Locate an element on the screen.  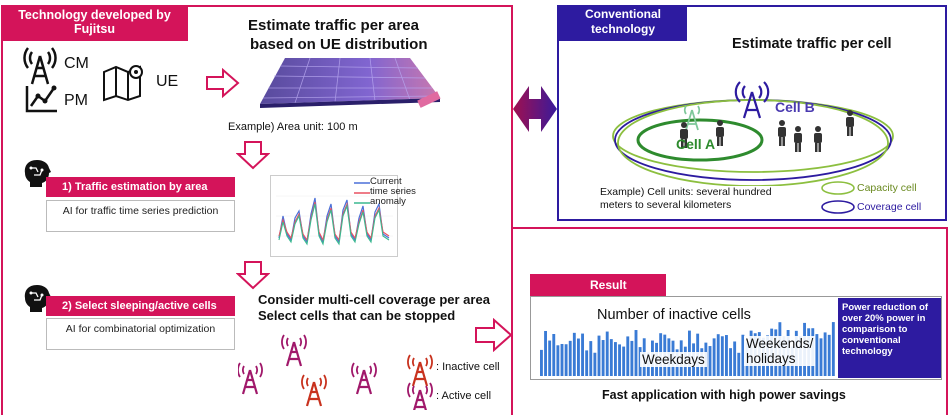
cell-b-label: Cell B is located at coordinates (795, 107).